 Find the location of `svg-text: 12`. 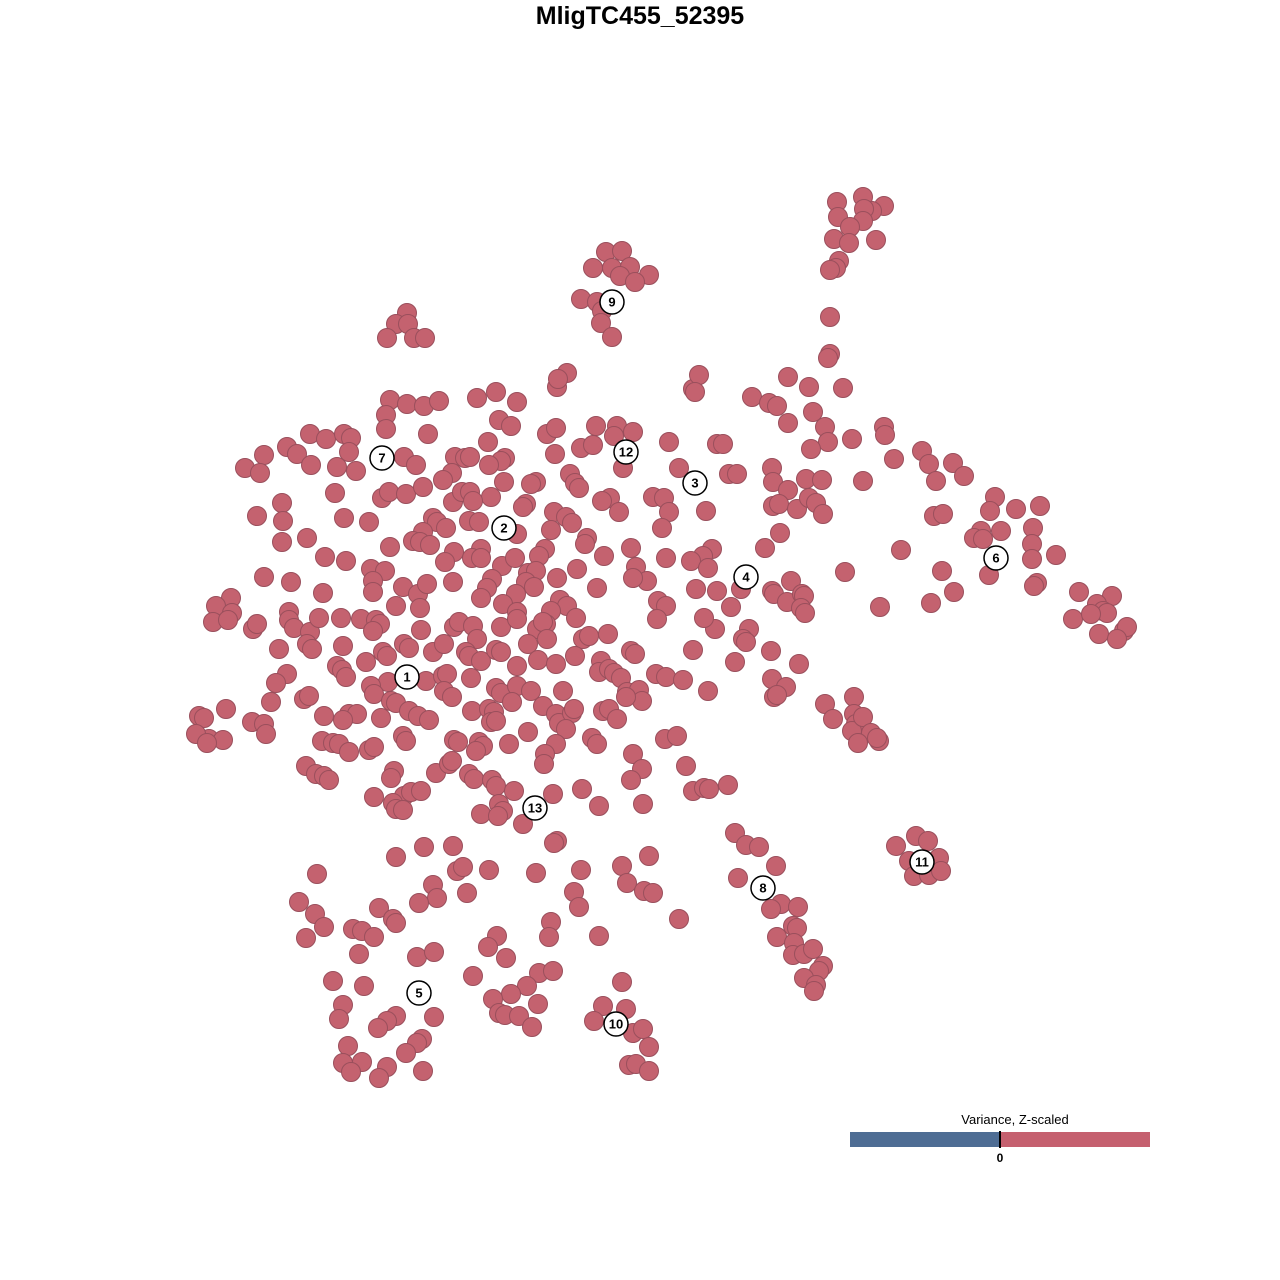

svg-text: 12 is located at coordinates (626, 452).